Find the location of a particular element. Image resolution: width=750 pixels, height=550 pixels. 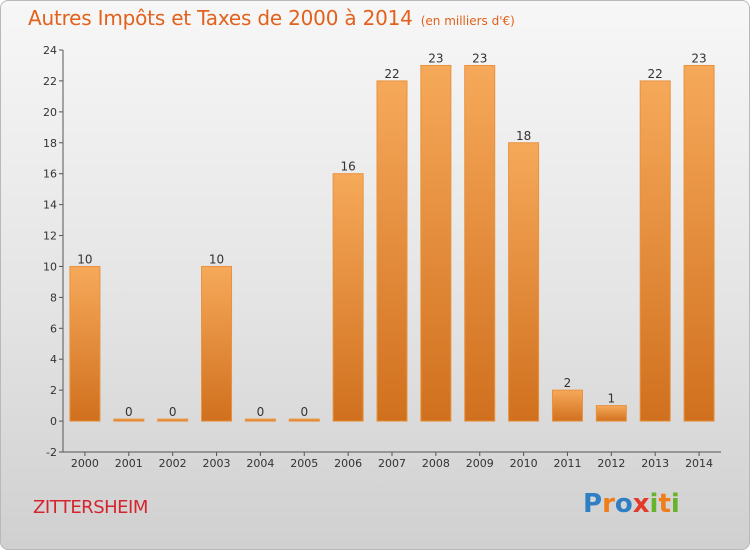

x-tick-label: 2001 is located at coordinates (129, 463).